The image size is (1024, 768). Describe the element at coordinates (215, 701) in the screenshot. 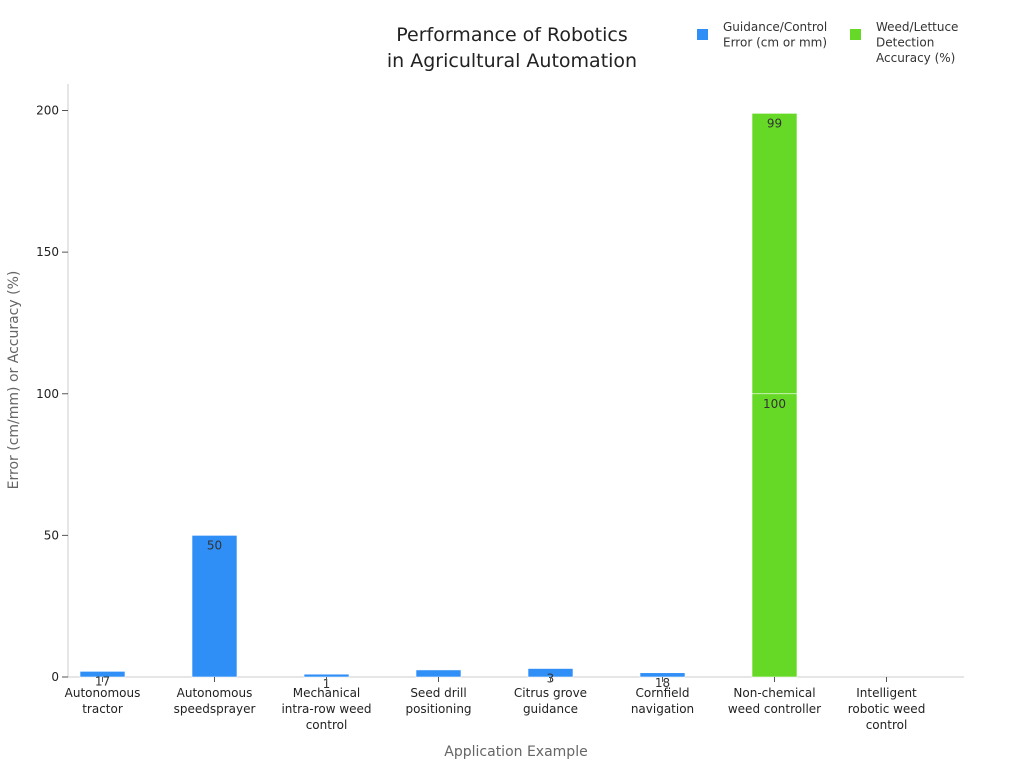

I see `x-tick-label: Autonomous speedsprayer` at that location.